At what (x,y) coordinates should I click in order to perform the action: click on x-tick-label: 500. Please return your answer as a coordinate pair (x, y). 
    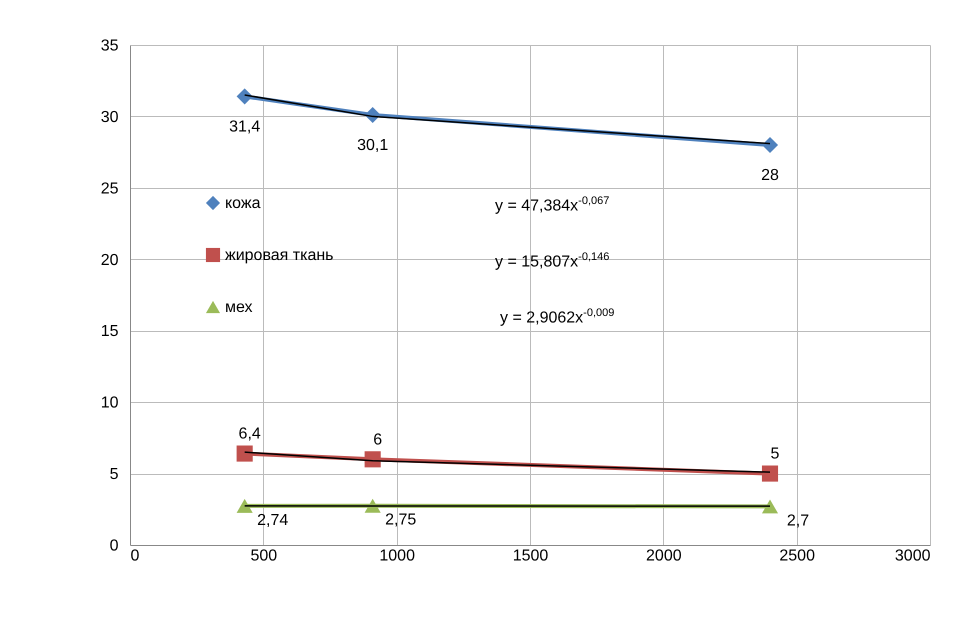
    Looking at the image, I should click on (264, 556).